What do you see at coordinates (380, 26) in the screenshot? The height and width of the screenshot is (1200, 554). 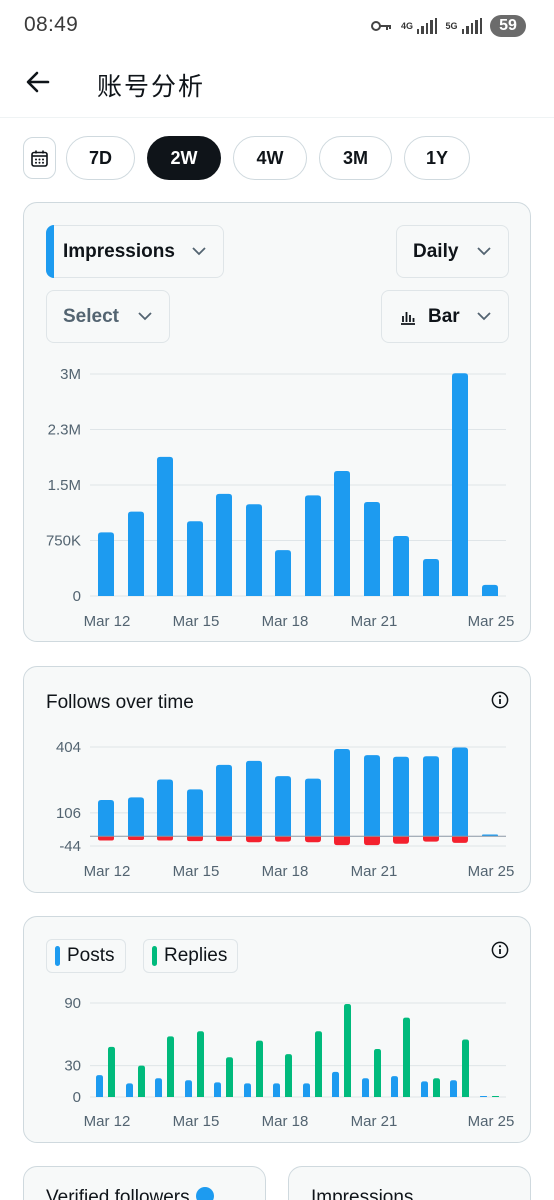 I see `vpn-key-icon` at bounding box center [380, 26].